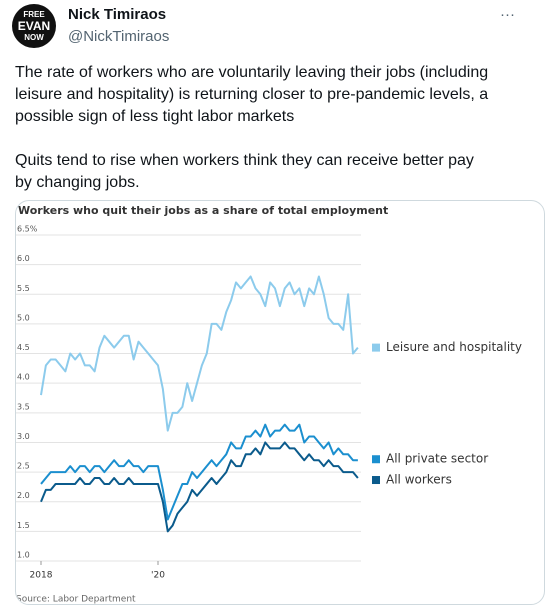 Image resolution: width=550 pixels, height=610 pixels. Describe the element at coordinates (23, 436) in the screenshot. I see `y-tick-label: 3.0` at that location.